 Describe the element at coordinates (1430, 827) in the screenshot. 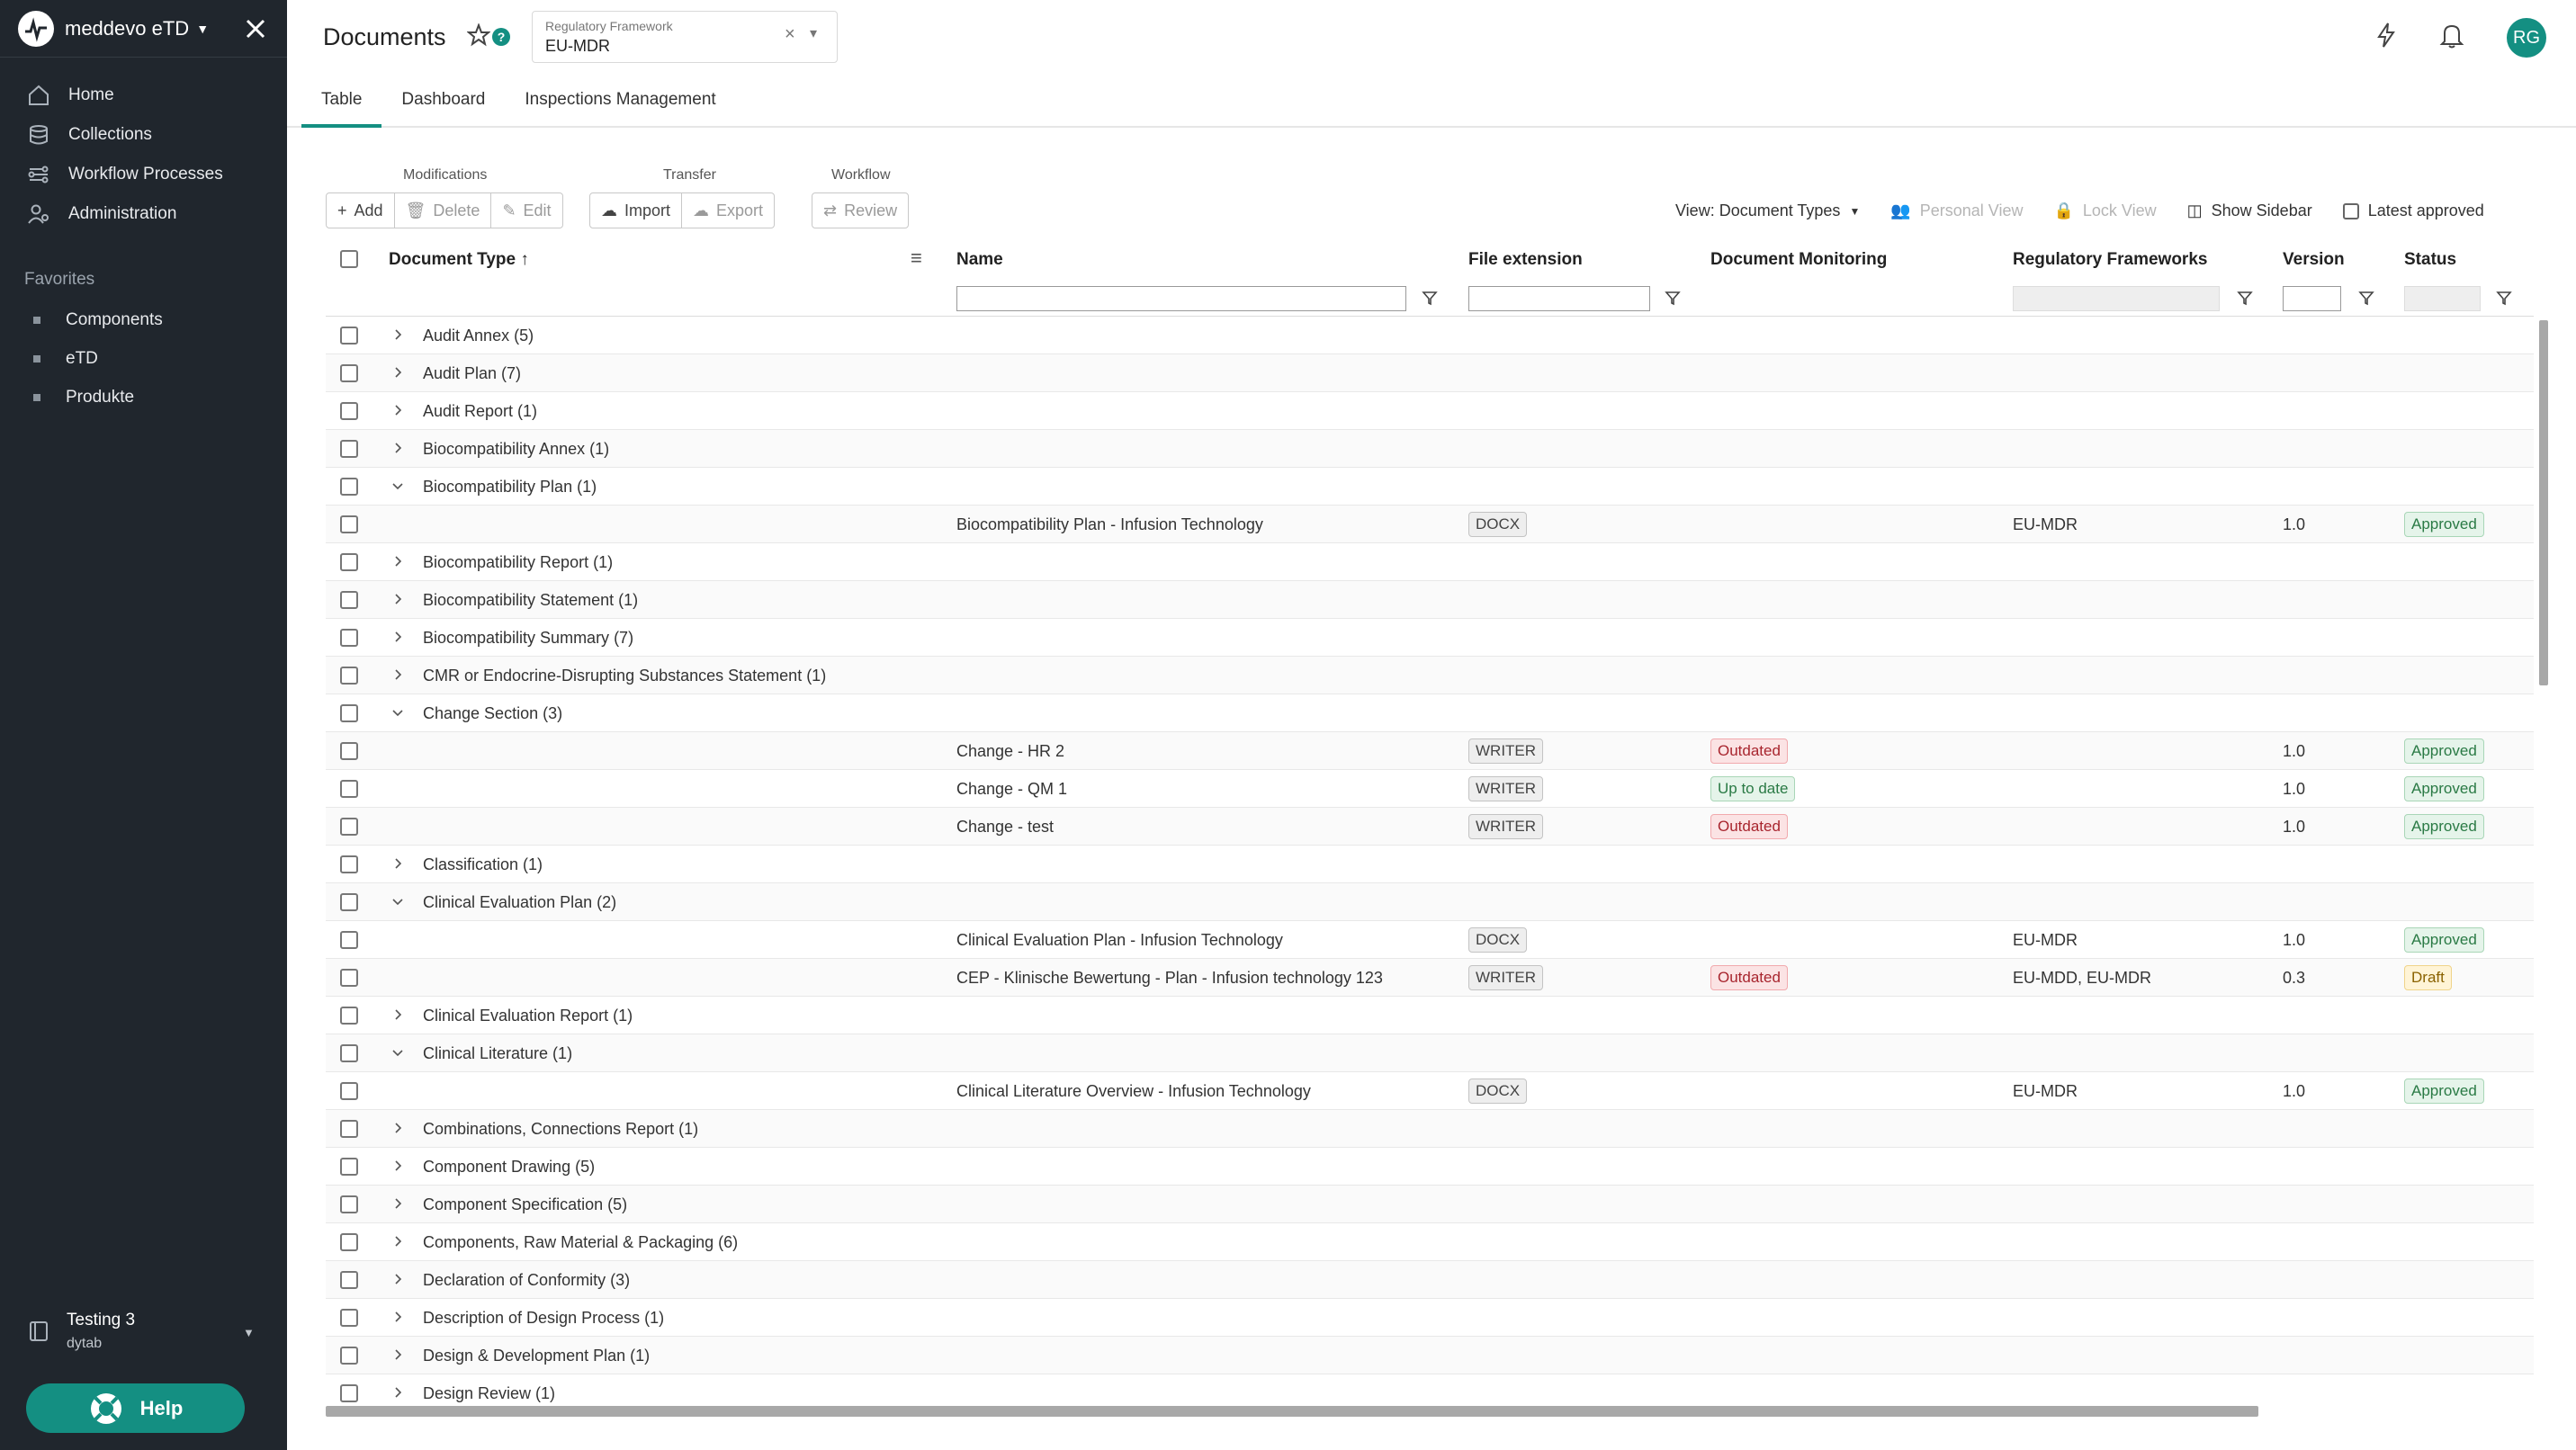

I see `document-row: Change - test WRITER Outdated 1.0 Approved` at that location.